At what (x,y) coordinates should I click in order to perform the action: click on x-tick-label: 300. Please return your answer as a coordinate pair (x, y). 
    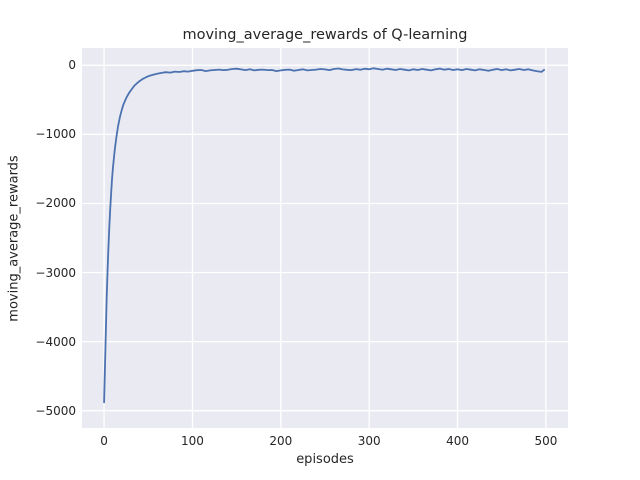
    Looking at the image, I should click on (369, 441).